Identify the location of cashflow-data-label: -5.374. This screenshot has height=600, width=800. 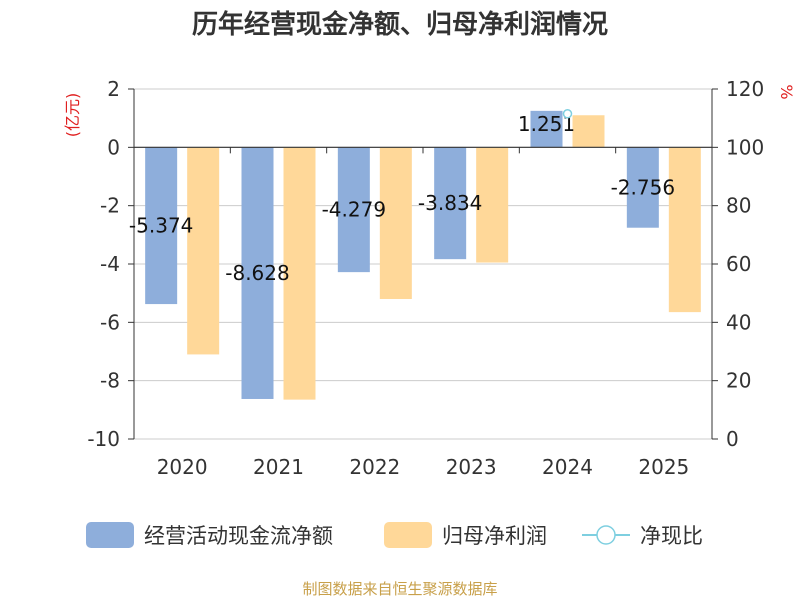
(161, 226).